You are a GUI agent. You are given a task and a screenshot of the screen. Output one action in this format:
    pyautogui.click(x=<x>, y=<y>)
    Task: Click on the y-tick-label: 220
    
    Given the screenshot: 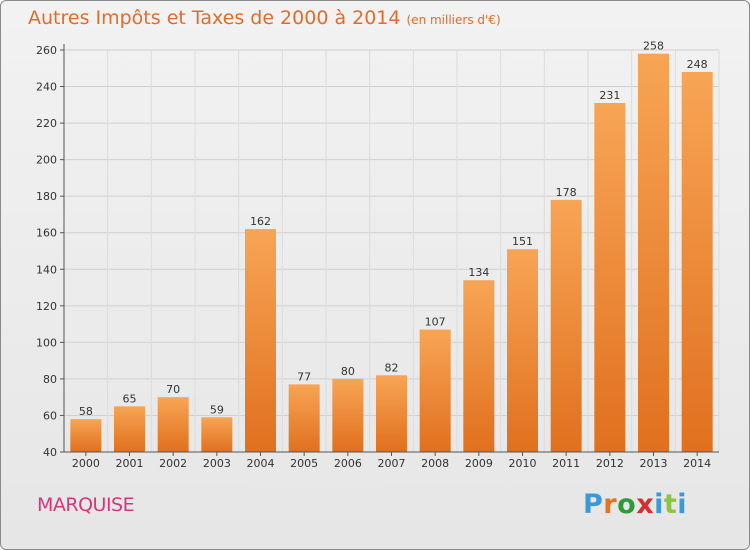 What is the action you would take?
    pyautogui.click(x=46, y=123)
    